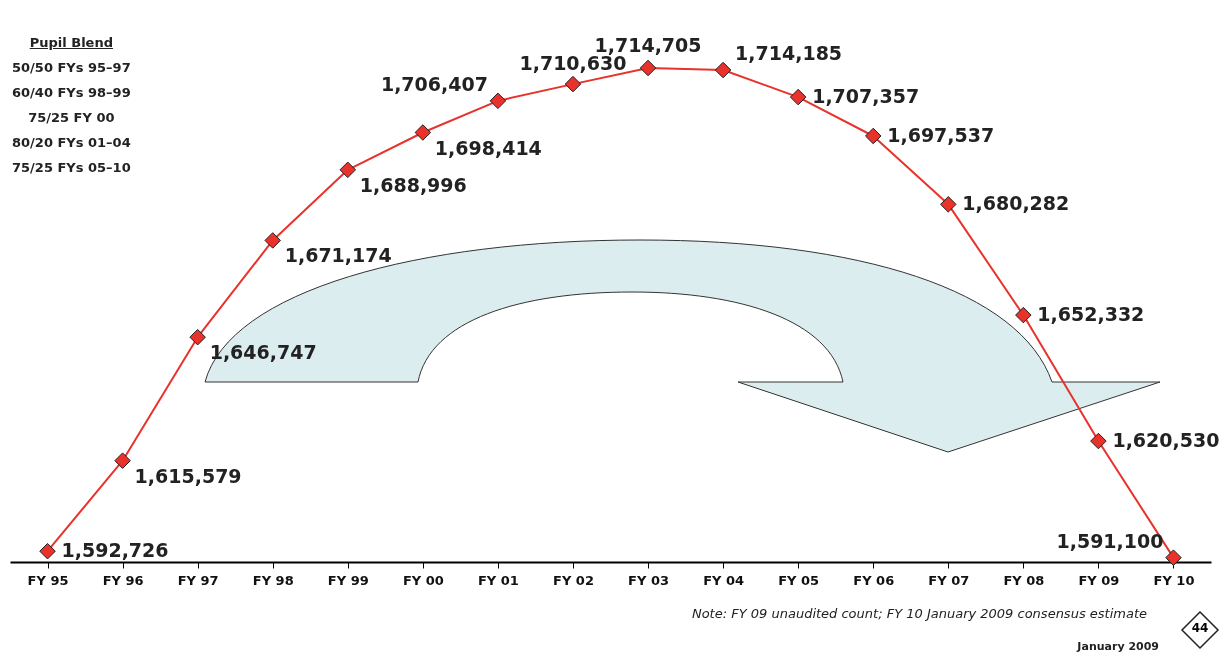 The width and height of the screenshot is (1227, 659). I want to click on data-label: 1,591,100, so click(1110, 540).